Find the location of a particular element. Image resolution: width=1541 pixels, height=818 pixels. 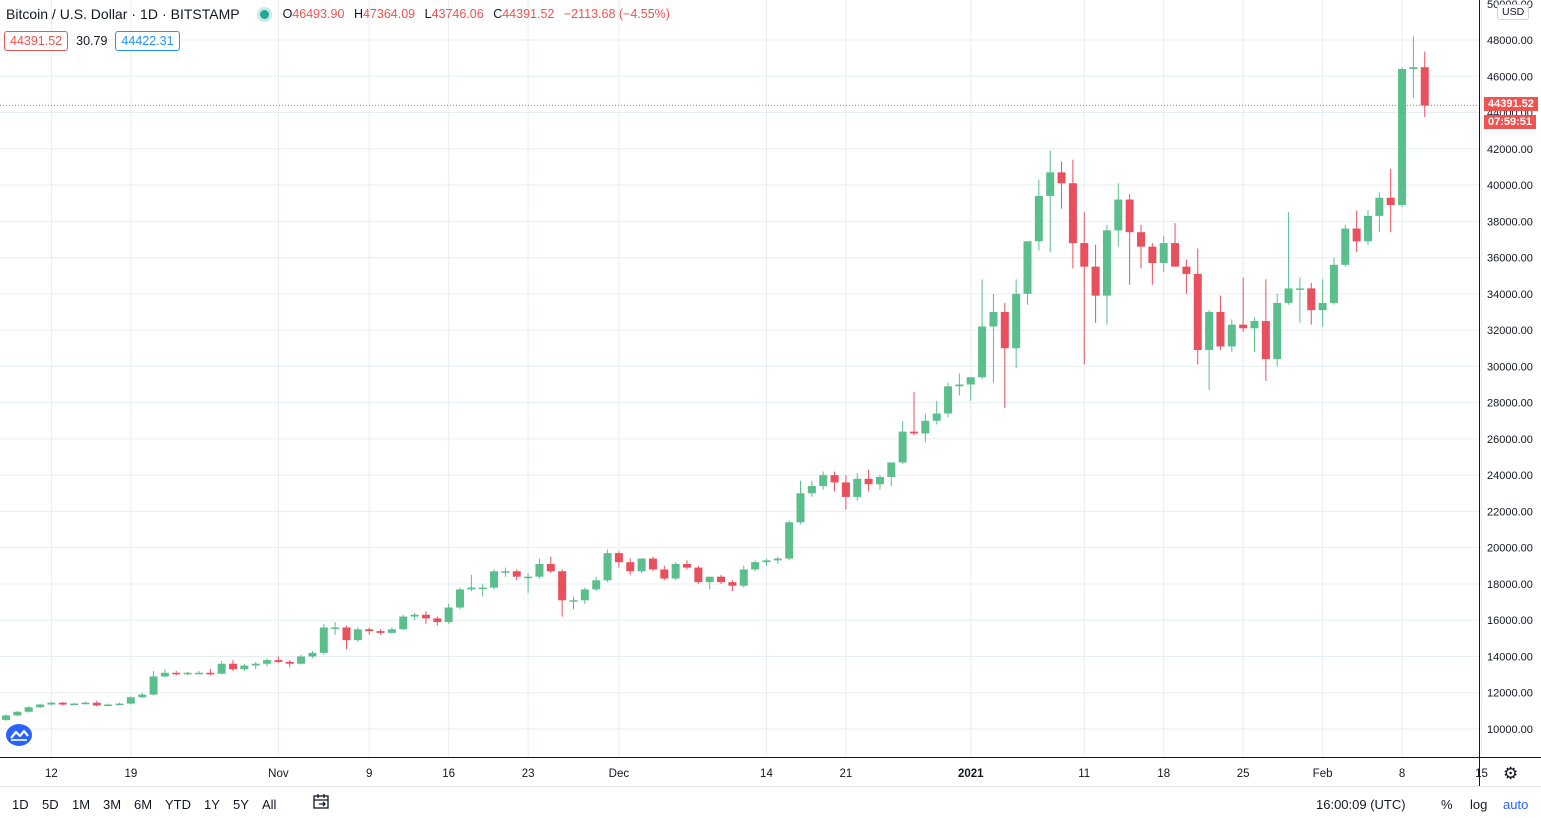

range-1d-button: 1D is located at coordinates (20, 804).